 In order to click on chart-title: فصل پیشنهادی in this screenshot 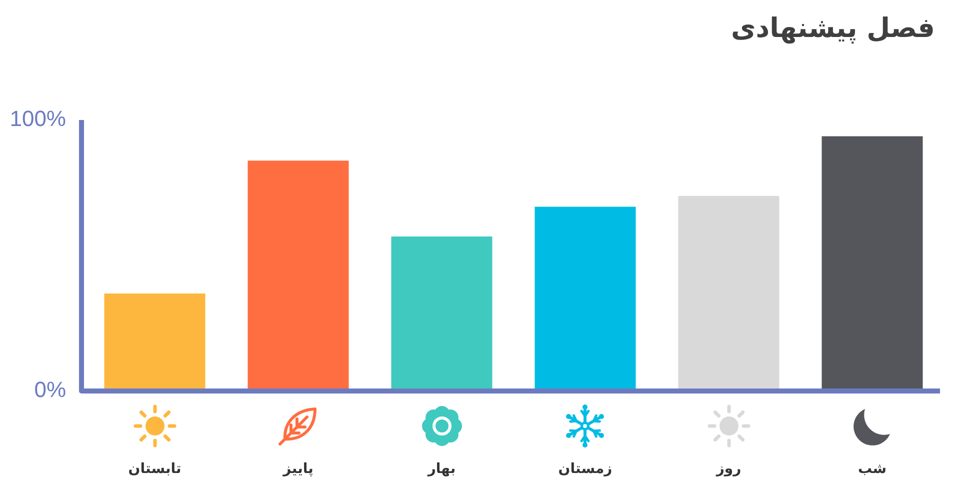, I will do `click(832, 29)`.